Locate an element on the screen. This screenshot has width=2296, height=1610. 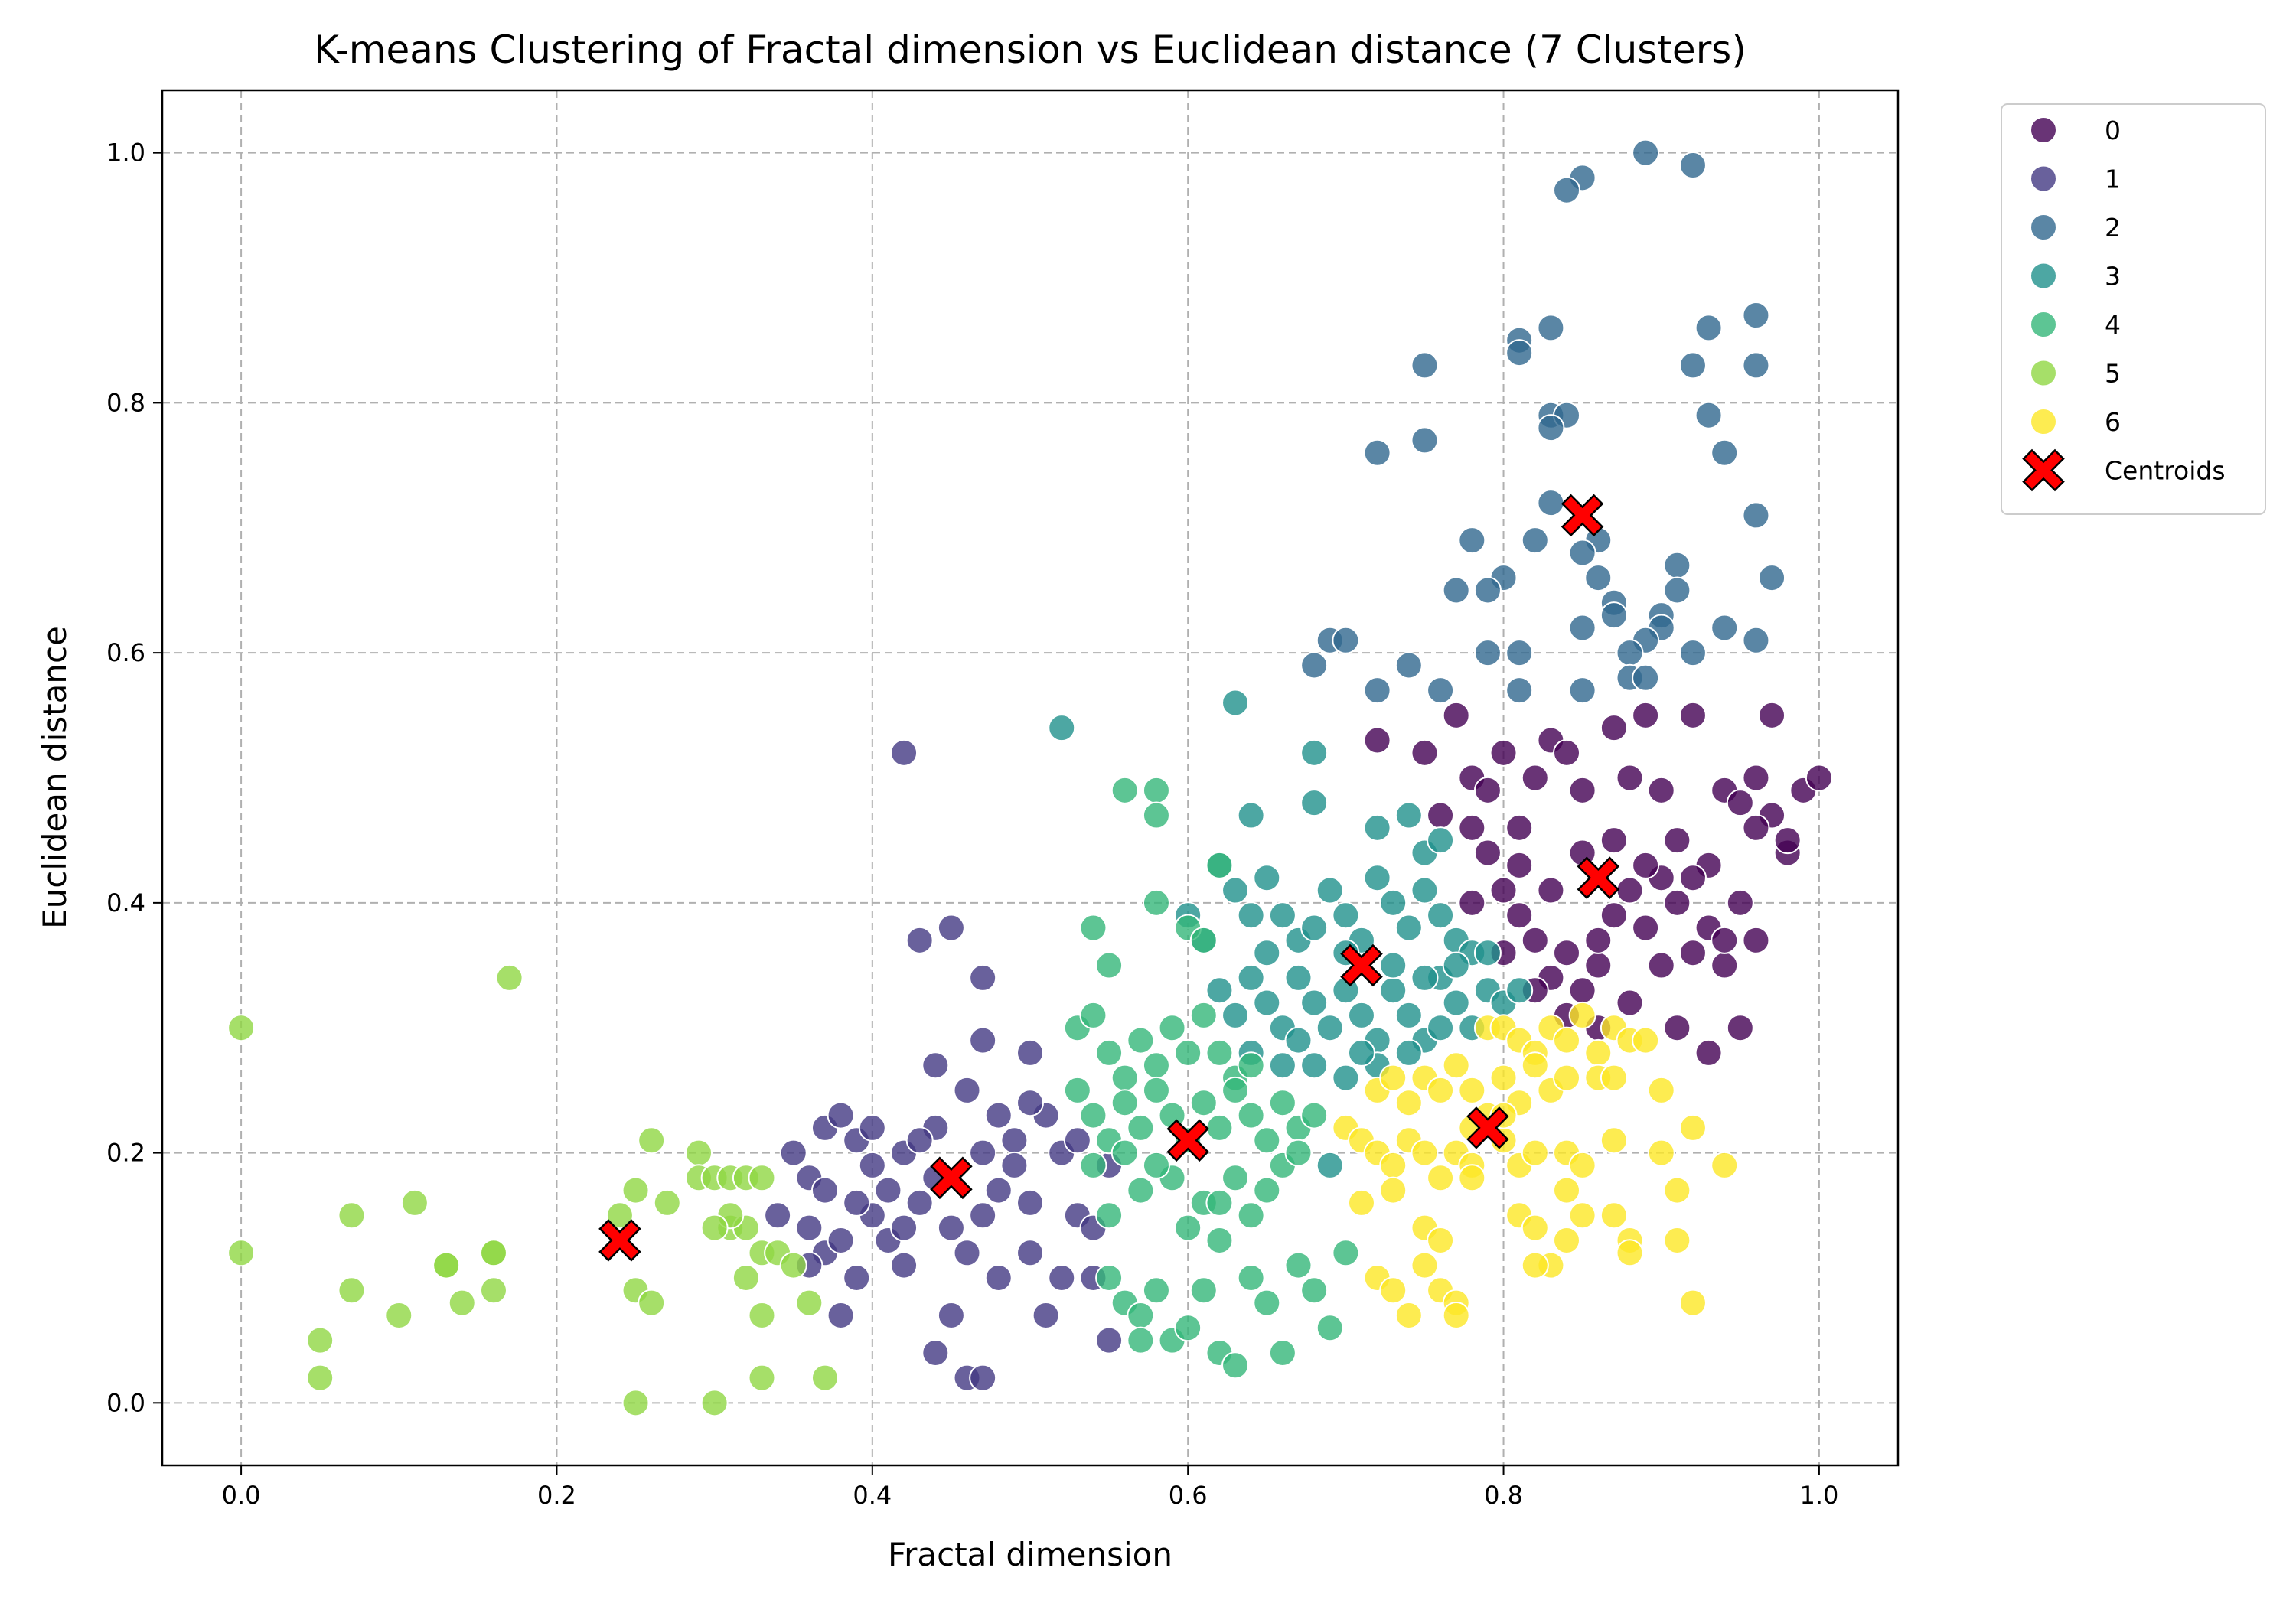
legend: 0 1 2 3 4 5 6 Centroids is located at coordinates (2133, 309).